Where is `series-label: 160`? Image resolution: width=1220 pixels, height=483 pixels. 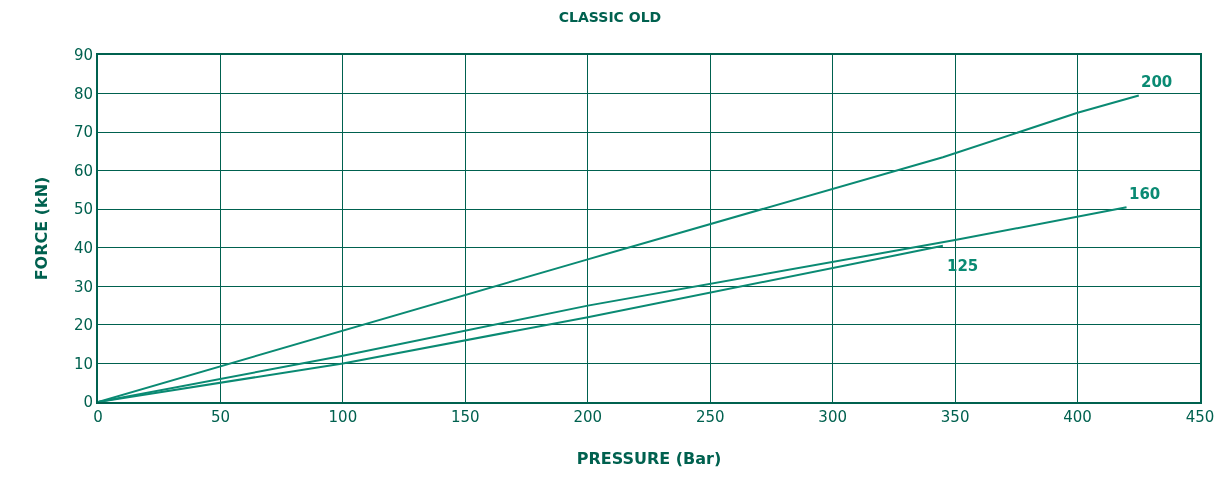 series-label: 160 is located at coordinates (1145, 194).